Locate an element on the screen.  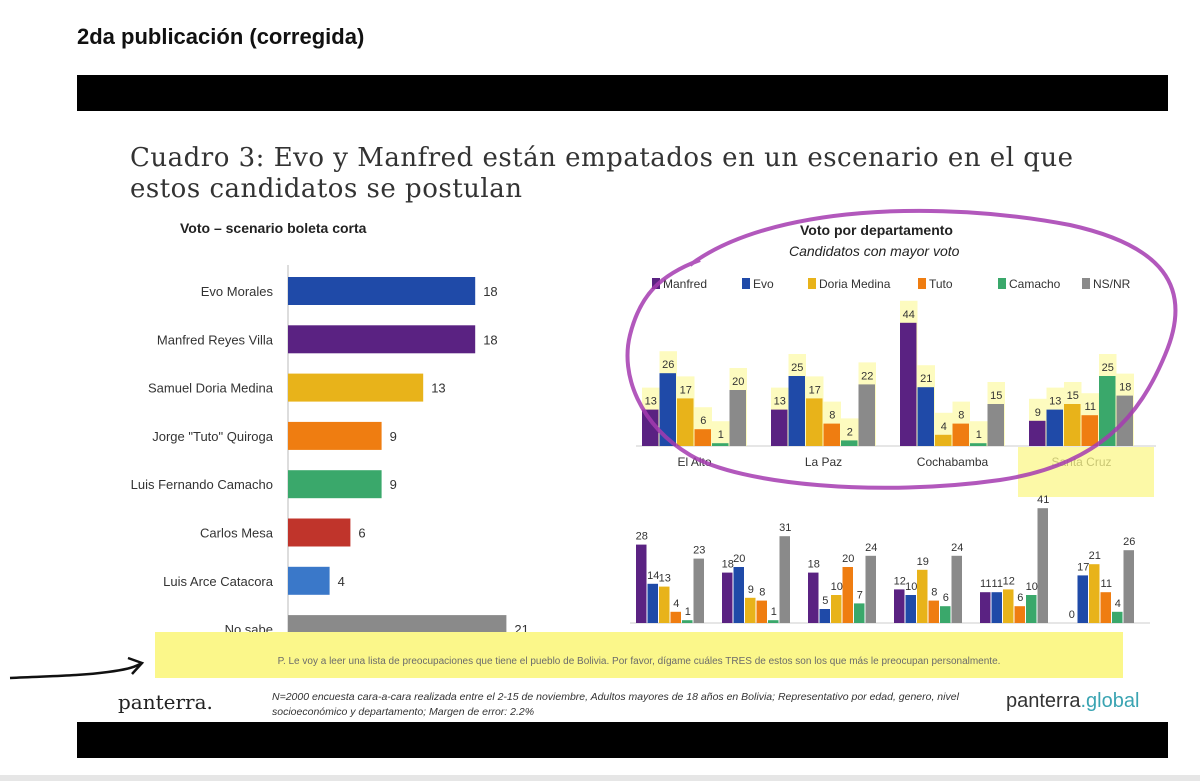
hbar-value-label: 18 is located at coordinates (490, 291).